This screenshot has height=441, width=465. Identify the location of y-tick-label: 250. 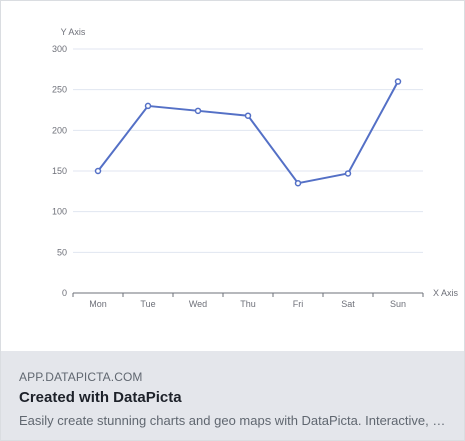
(59, 90).